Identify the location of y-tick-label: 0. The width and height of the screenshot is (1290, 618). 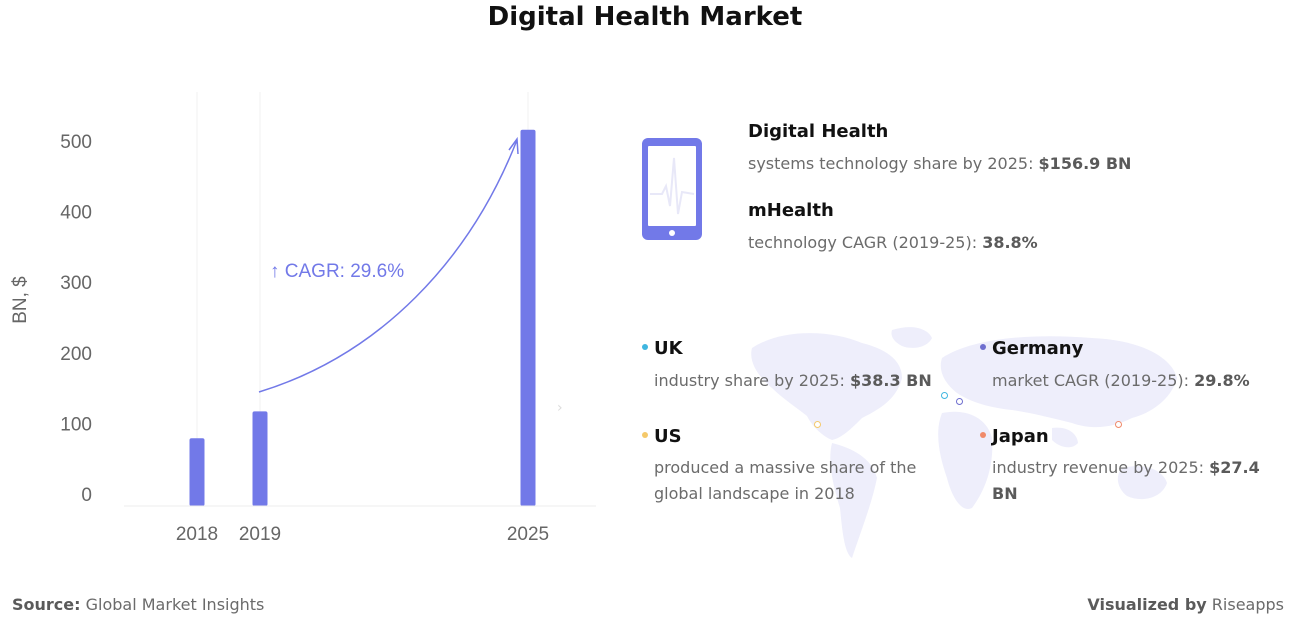
(86, 495).